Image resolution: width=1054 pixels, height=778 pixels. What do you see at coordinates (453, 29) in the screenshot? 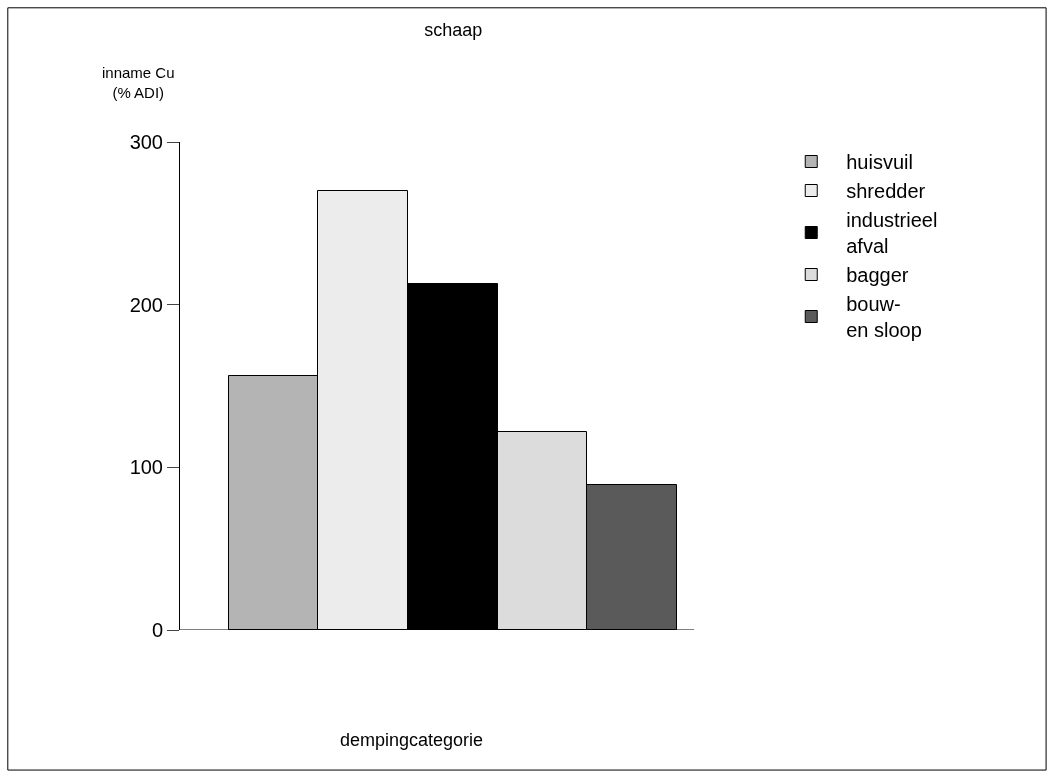
I see `chart-title: schaap` at bounding box center [453, 29].